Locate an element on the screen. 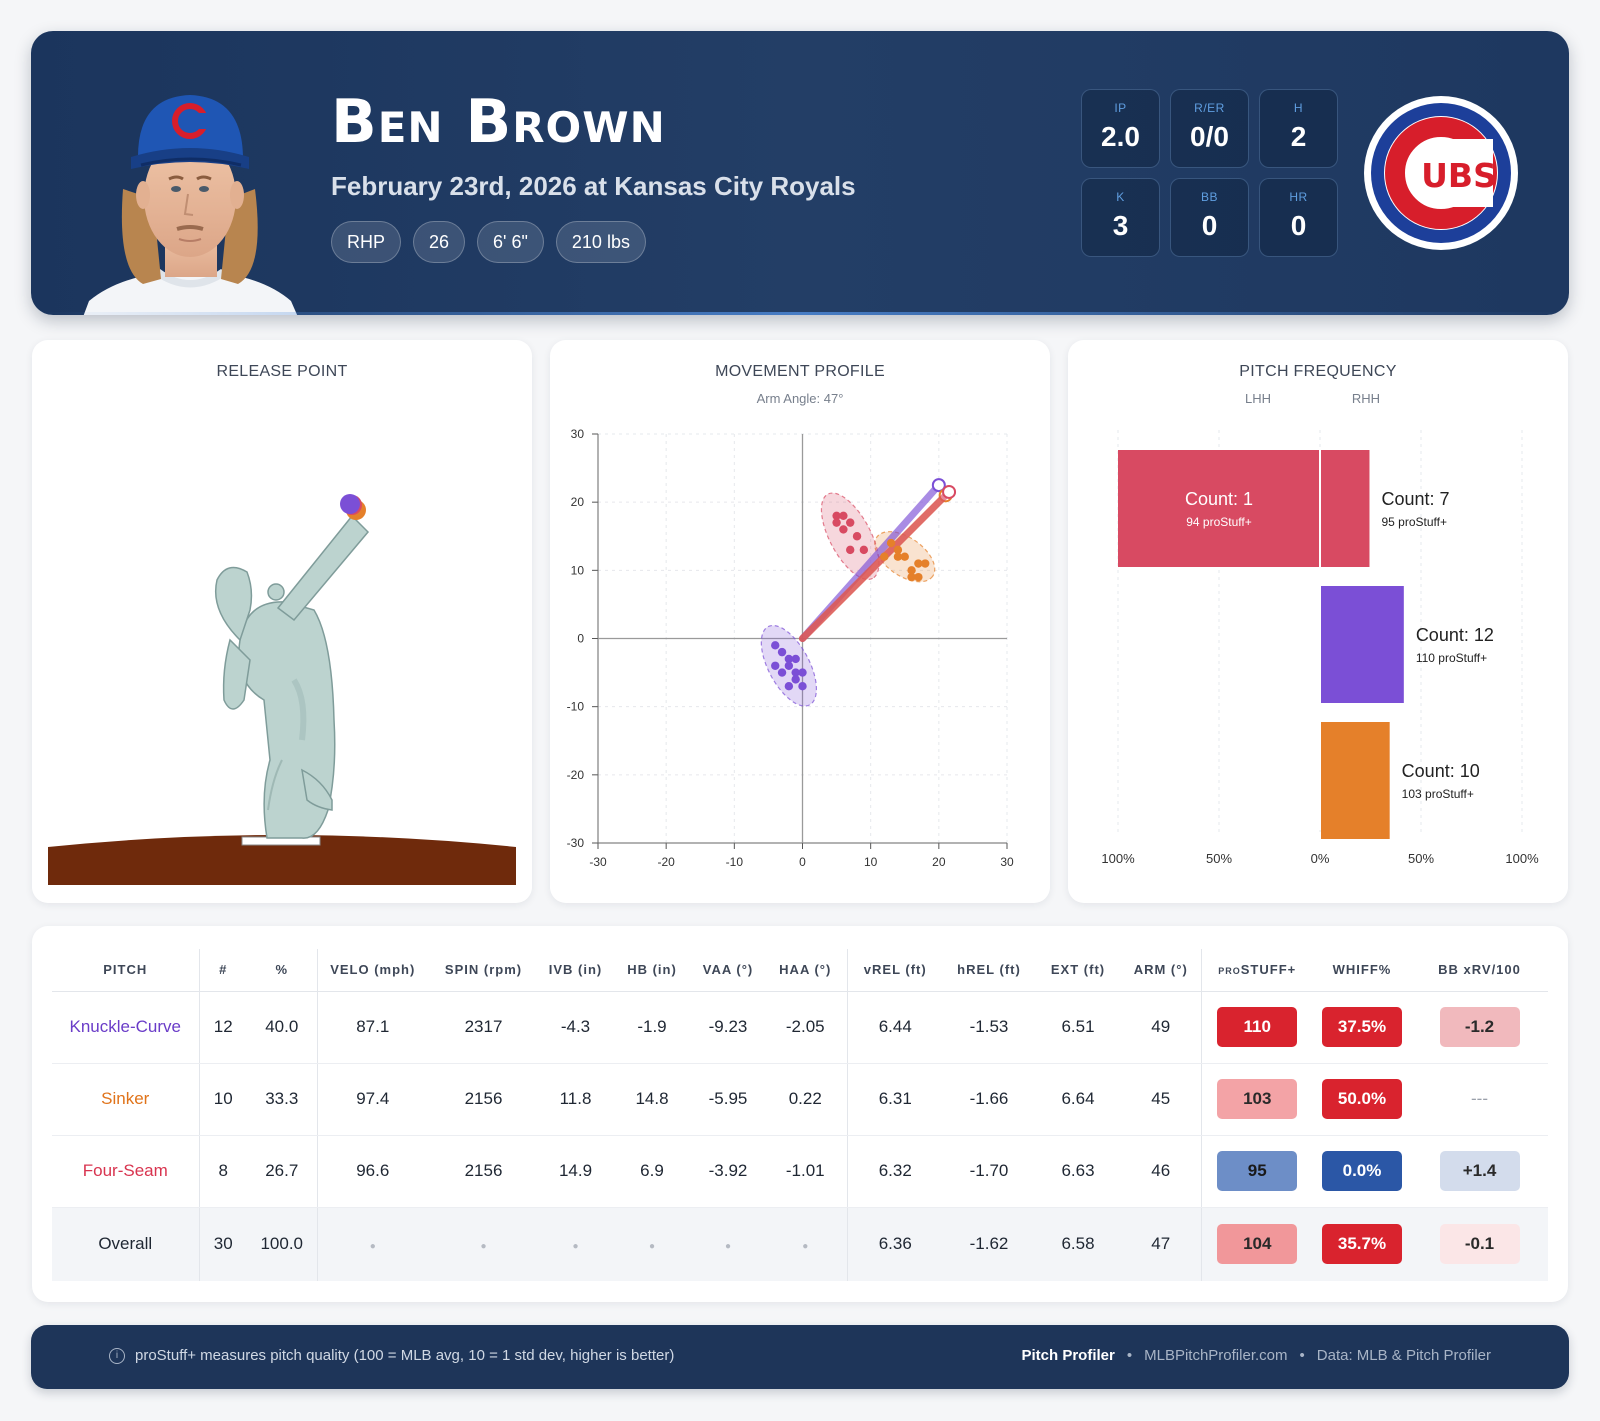 The height and width of the screenshot is (1421, 1600). chip-throws: RHP is located at coordinates (366, 242).